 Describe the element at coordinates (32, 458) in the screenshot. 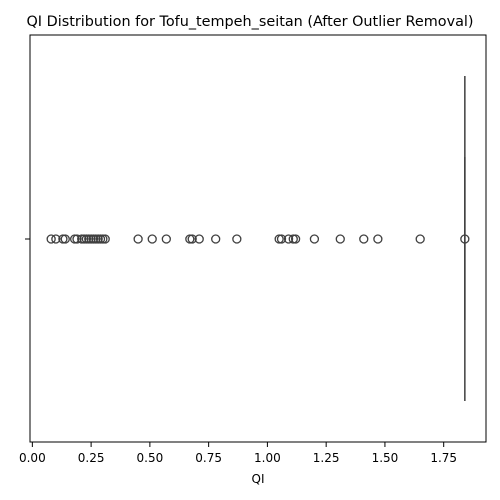

I see `x-tick-label: 0.00` at that location.